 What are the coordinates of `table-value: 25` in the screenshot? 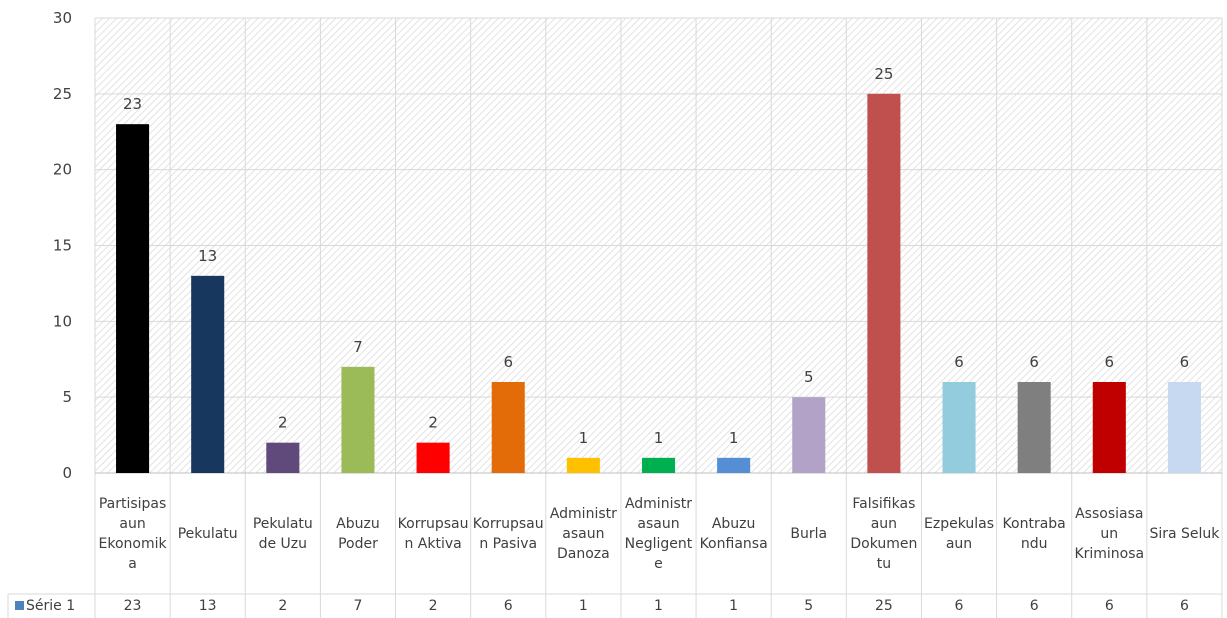 It's located at (883, 606).